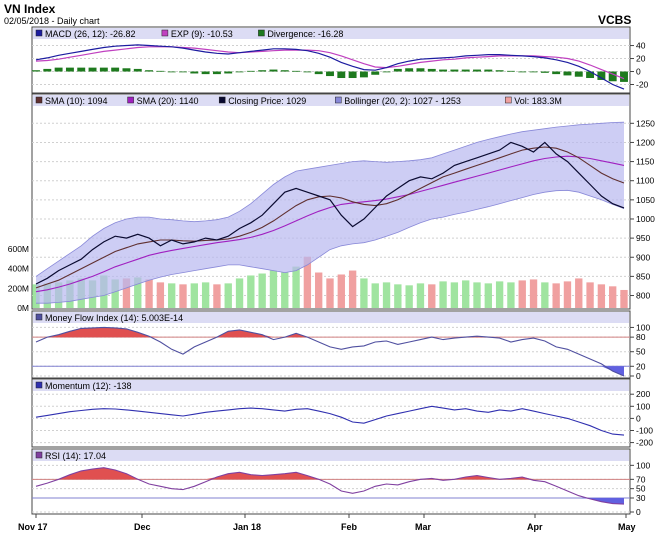  What do you see at coordinates (88, 386) in the screenshot?
I see `legend-label: Momentum (12): -138` at bounding box center [88, 386].